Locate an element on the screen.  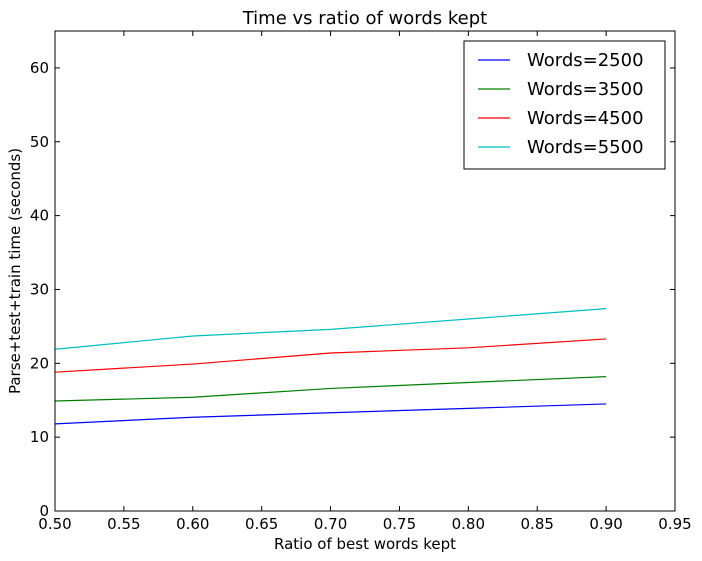
x-tick-label: 0.85 is located at coordinates (537, 524).